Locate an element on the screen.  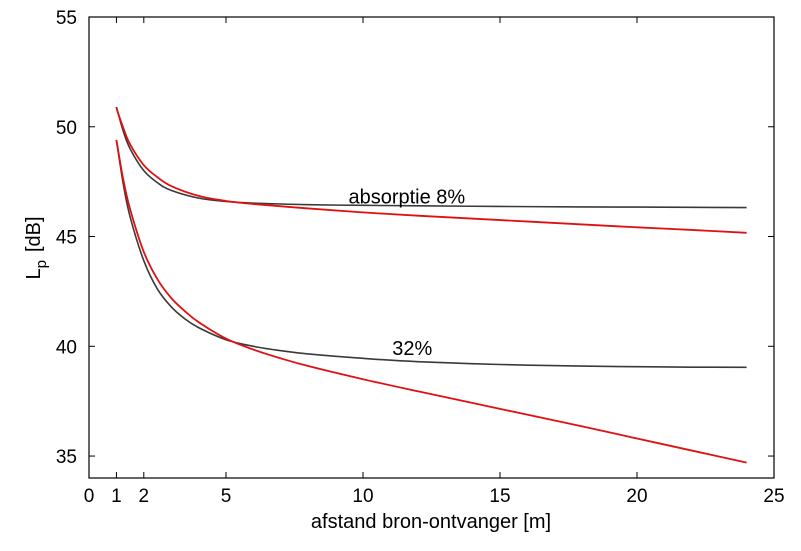
series-annotation: 32% is located at coordinates (412, 349).